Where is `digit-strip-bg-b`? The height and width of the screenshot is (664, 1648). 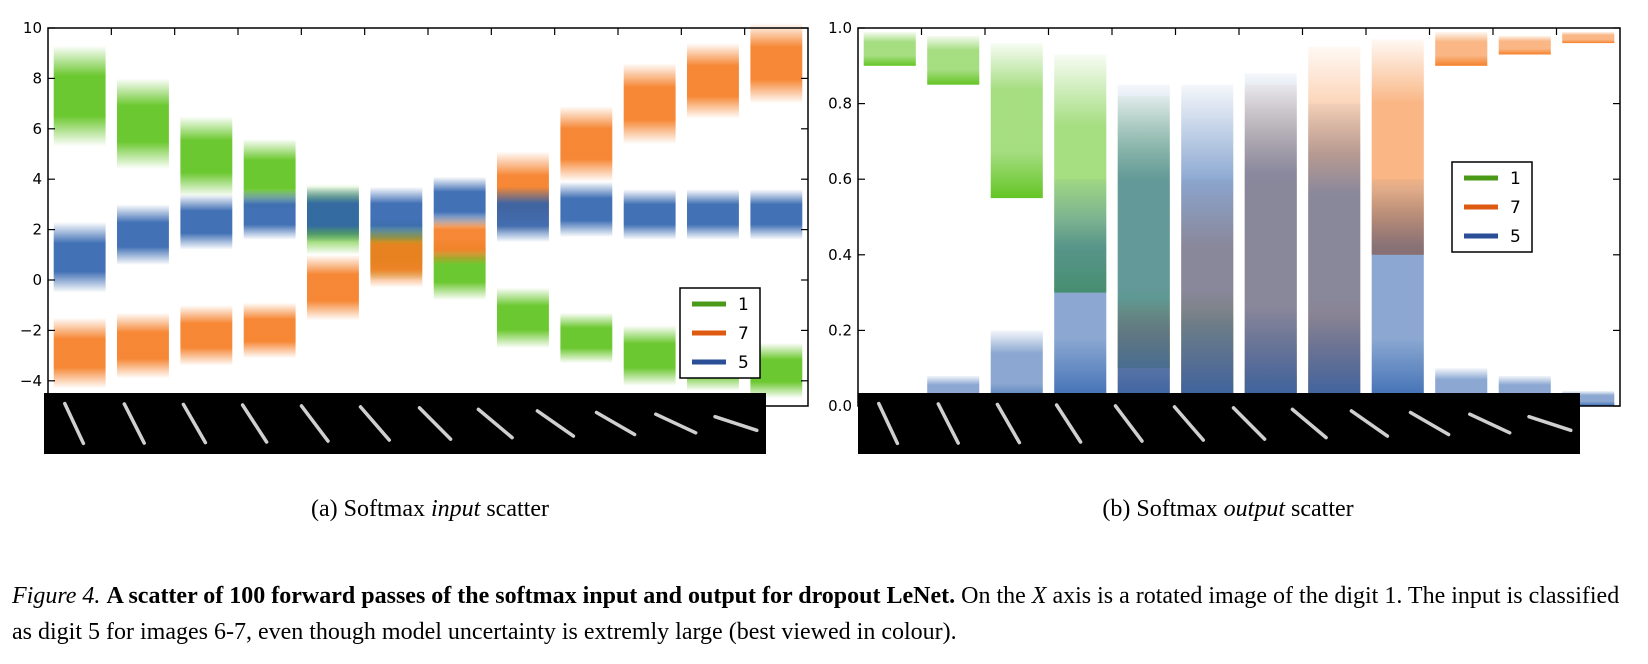
digit-strip-bg-b is located at coordinates (1219, 423).